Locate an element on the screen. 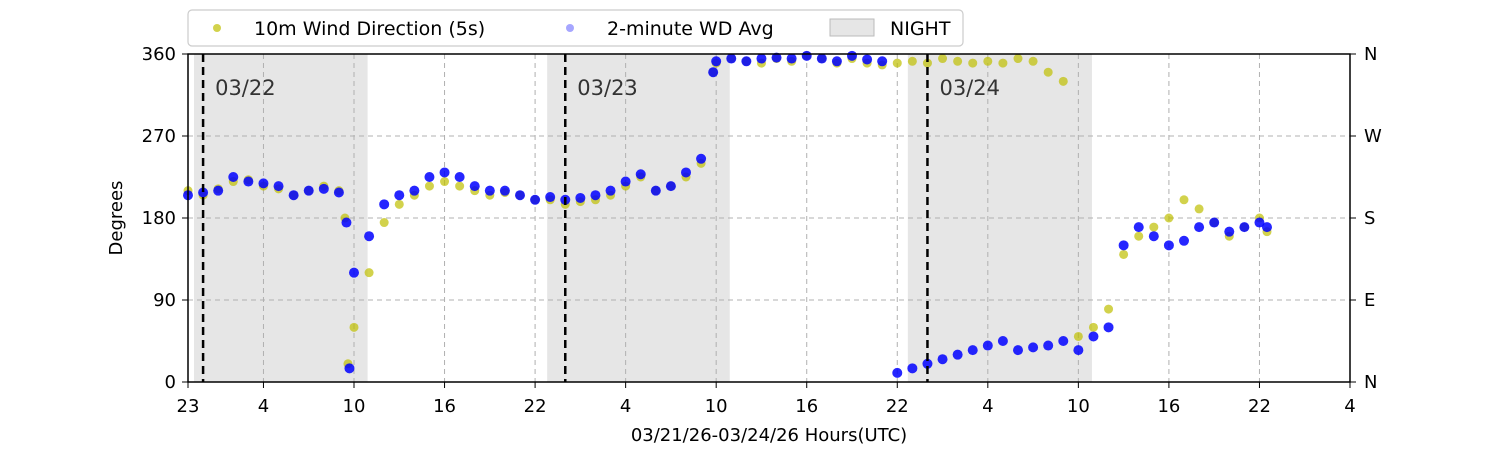 Image resolution: width=1500 pixels, height=450 pixels. legend-item-1: 2-minute WD Avg is located at coordinates (670, 29).